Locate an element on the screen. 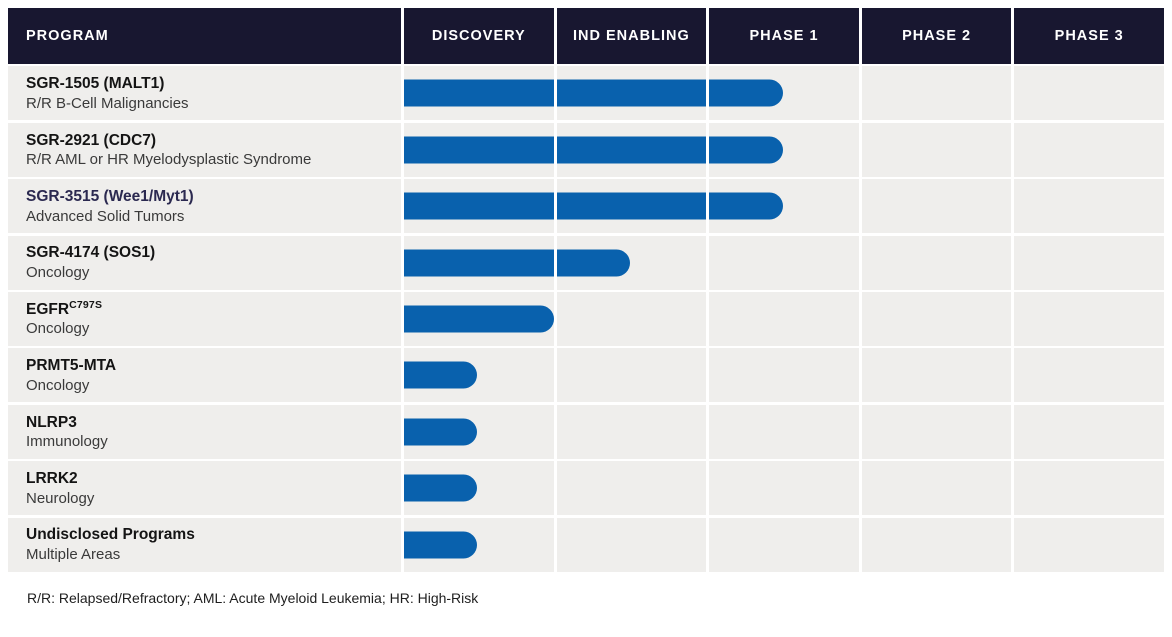 The image size is (1172, 637). program-name: SGR-2921 (CDC7) is located at coordinates (91, 140).